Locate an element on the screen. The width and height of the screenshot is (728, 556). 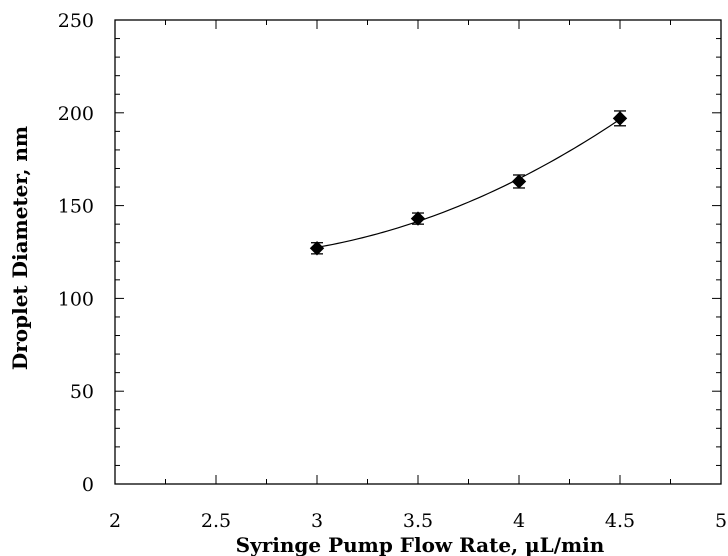
y-tick-label: 200 is located at coordinates (76, 114).